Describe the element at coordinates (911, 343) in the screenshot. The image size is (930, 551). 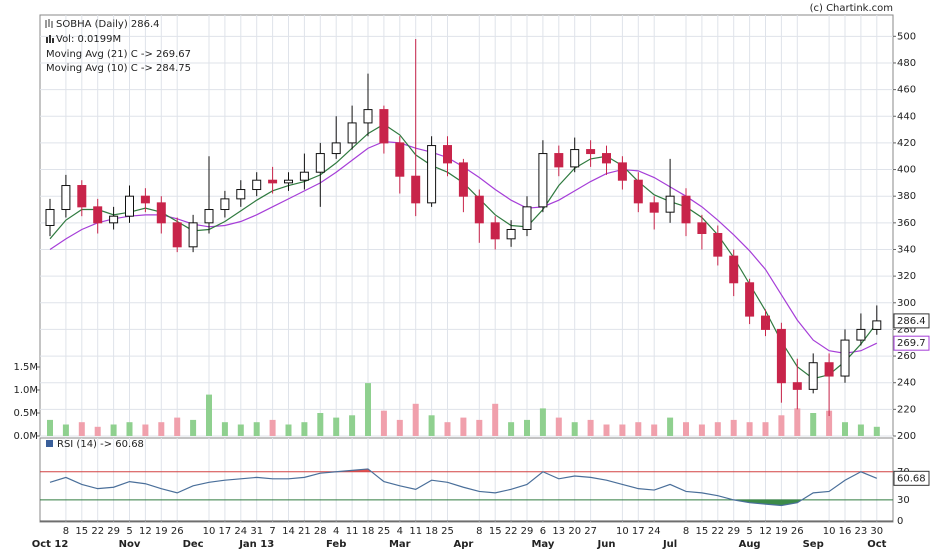
I see `ma-badge-box` at that location.